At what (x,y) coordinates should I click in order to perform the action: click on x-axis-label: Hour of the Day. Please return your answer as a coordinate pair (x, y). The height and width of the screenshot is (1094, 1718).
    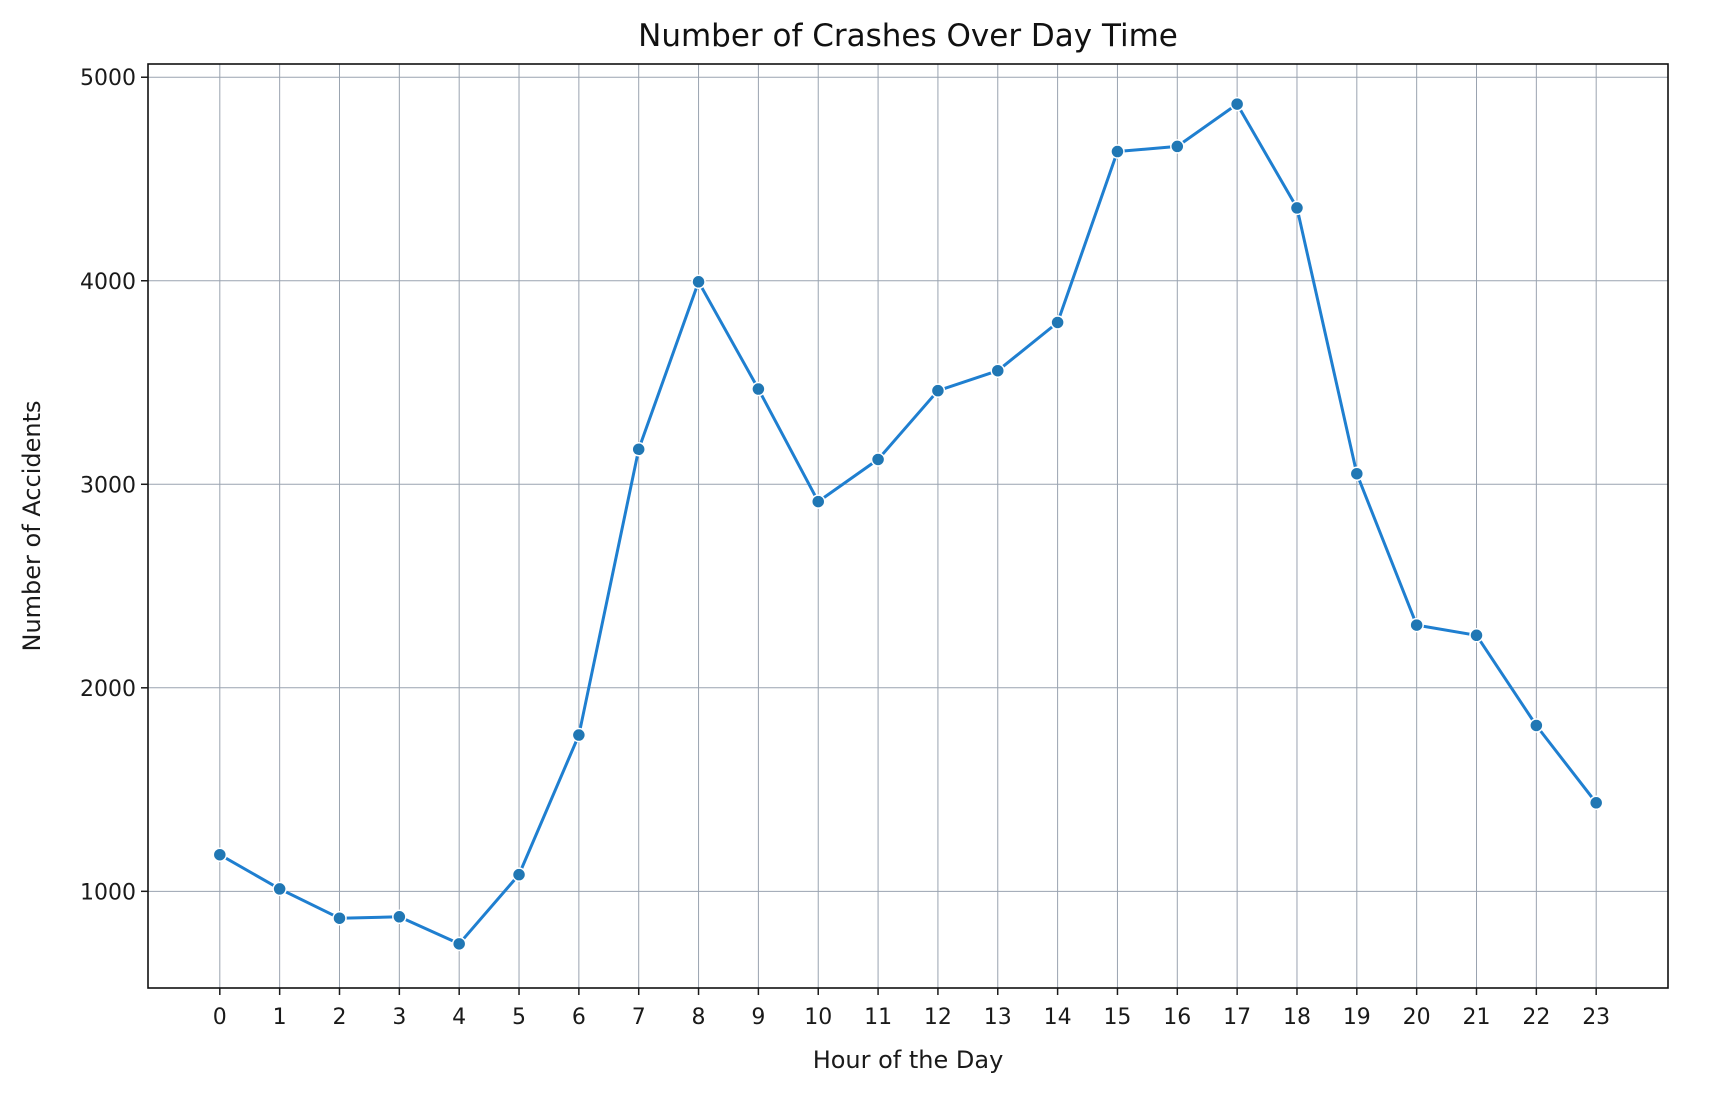
    Looking at the image, I should click on (908, 1060).